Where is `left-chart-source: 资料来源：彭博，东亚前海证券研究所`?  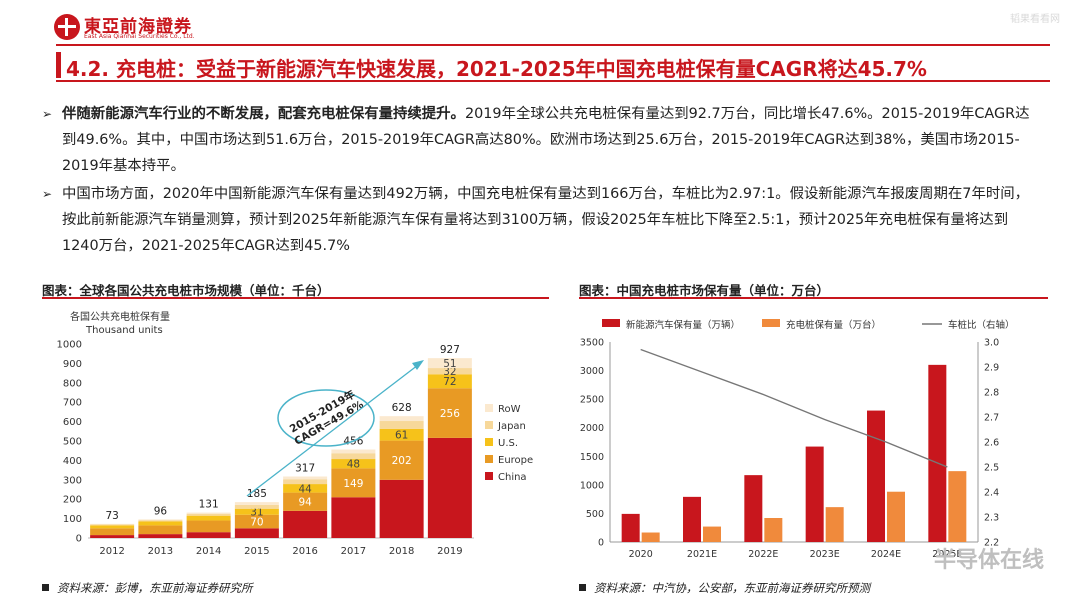 left-chart-source: 资料来源：彭博，东亚前海证券研究所 is located at coordinates (147, 588).